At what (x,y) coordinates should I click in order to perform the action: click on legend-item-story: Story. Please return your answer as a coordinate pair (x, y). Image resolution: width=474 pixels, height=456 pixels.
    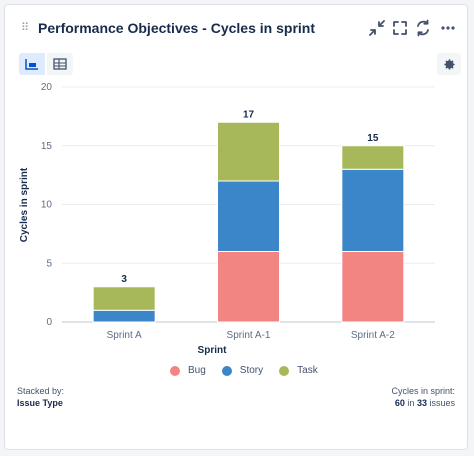
    Looking at the image, I should click on (242, 370).